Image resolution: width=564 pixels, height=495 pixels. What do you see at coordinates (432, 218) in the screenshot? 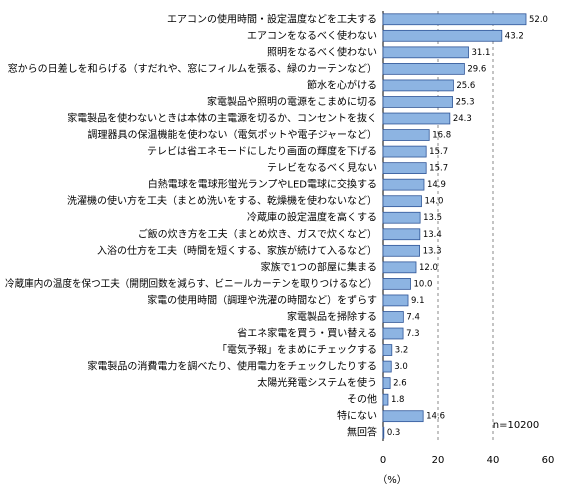
I see `value-label: 13.5` at bounding box center [432, 218].